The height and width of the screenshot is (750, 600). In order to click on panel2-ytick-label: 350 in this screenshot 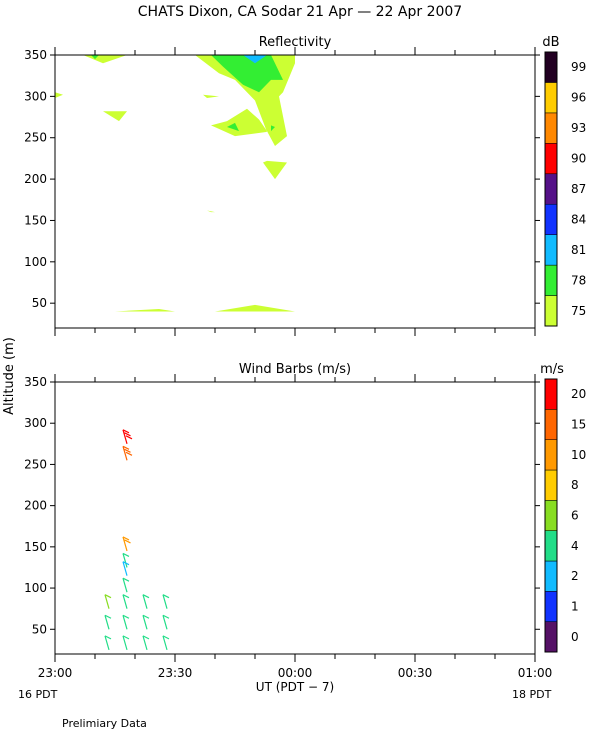, I will do `click(35, 382)`.